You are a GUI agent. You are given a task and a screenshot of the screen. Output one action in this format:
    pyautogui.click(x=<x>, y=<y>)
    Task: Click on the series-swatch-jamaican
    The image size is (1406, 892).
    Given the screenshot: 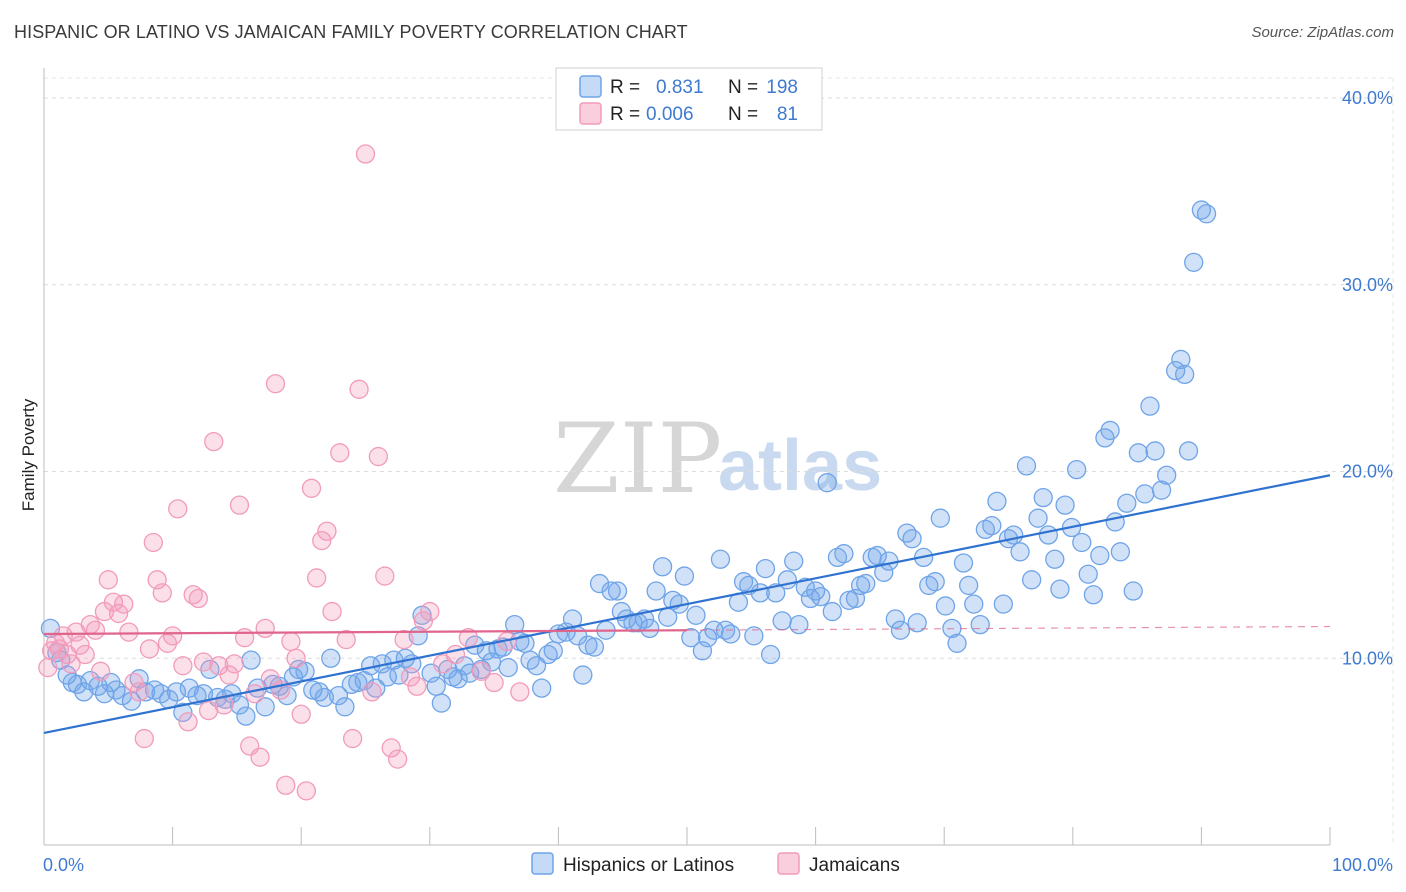 What is the action you would take?
    pyautogui.click(x=788, y=863)
    